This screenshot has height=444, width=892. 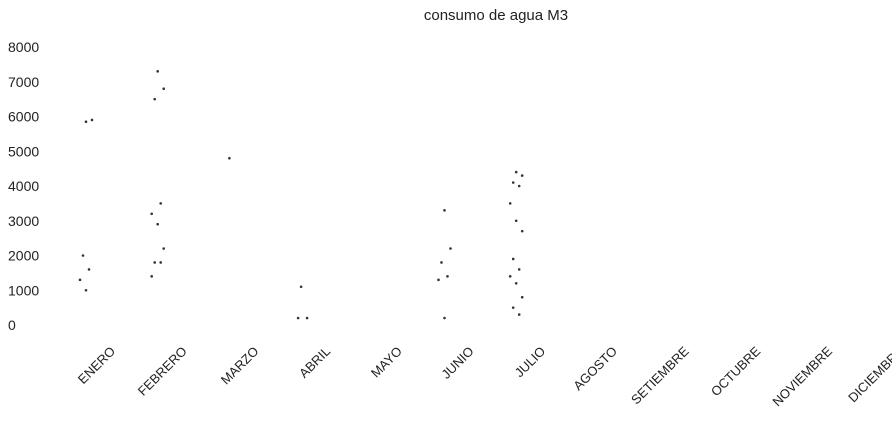 What do you see at coordinates (23, 256) in the screenshot?
I see `y-tick-label: 2000` at bounding box center [23, 256].